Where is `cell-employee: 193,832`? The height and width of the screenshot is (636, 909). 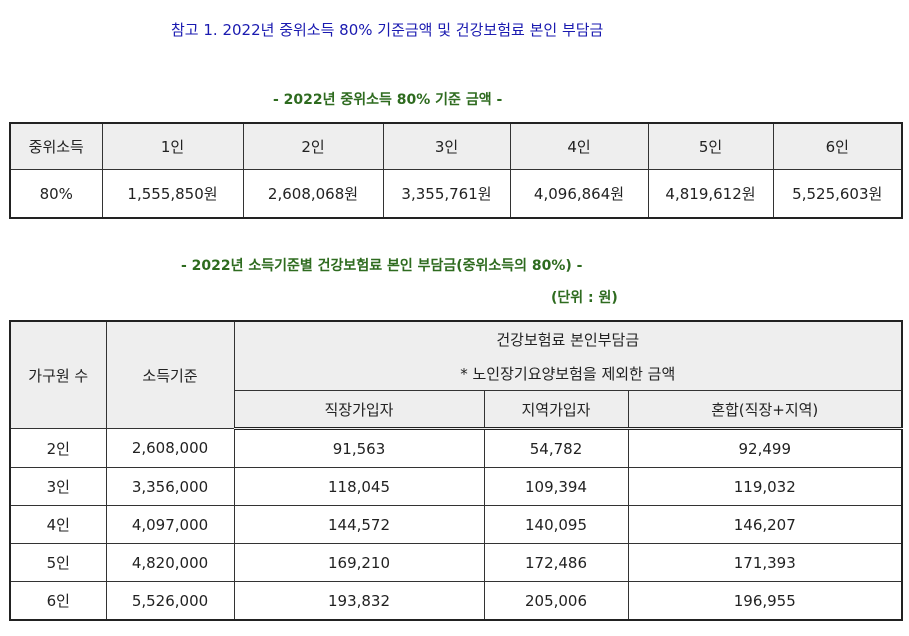 cell-employee: 193,832 is located at coordinates (359, 601).